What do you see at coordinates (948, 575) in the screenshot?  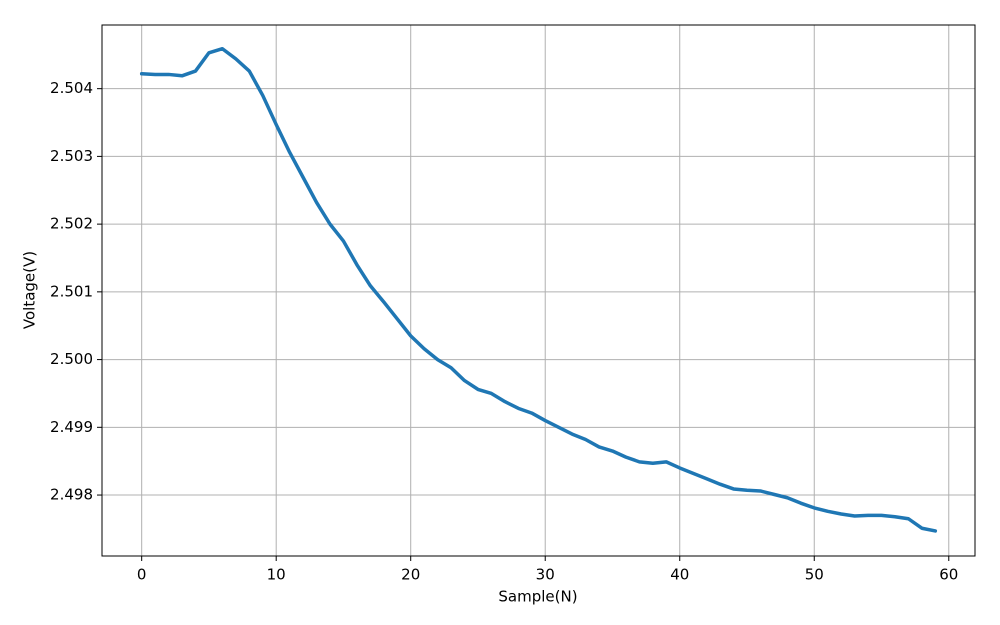 I see `x-tick-label: 60` at bounding box center [948, 575].